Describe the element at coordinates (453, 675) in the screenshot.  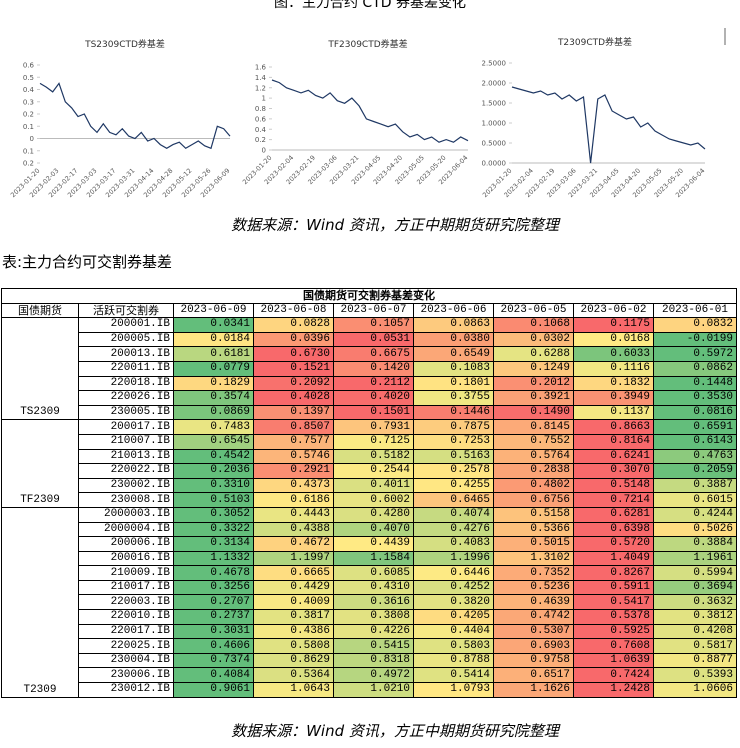
I see `basis-cell: 0.5414` at that location.